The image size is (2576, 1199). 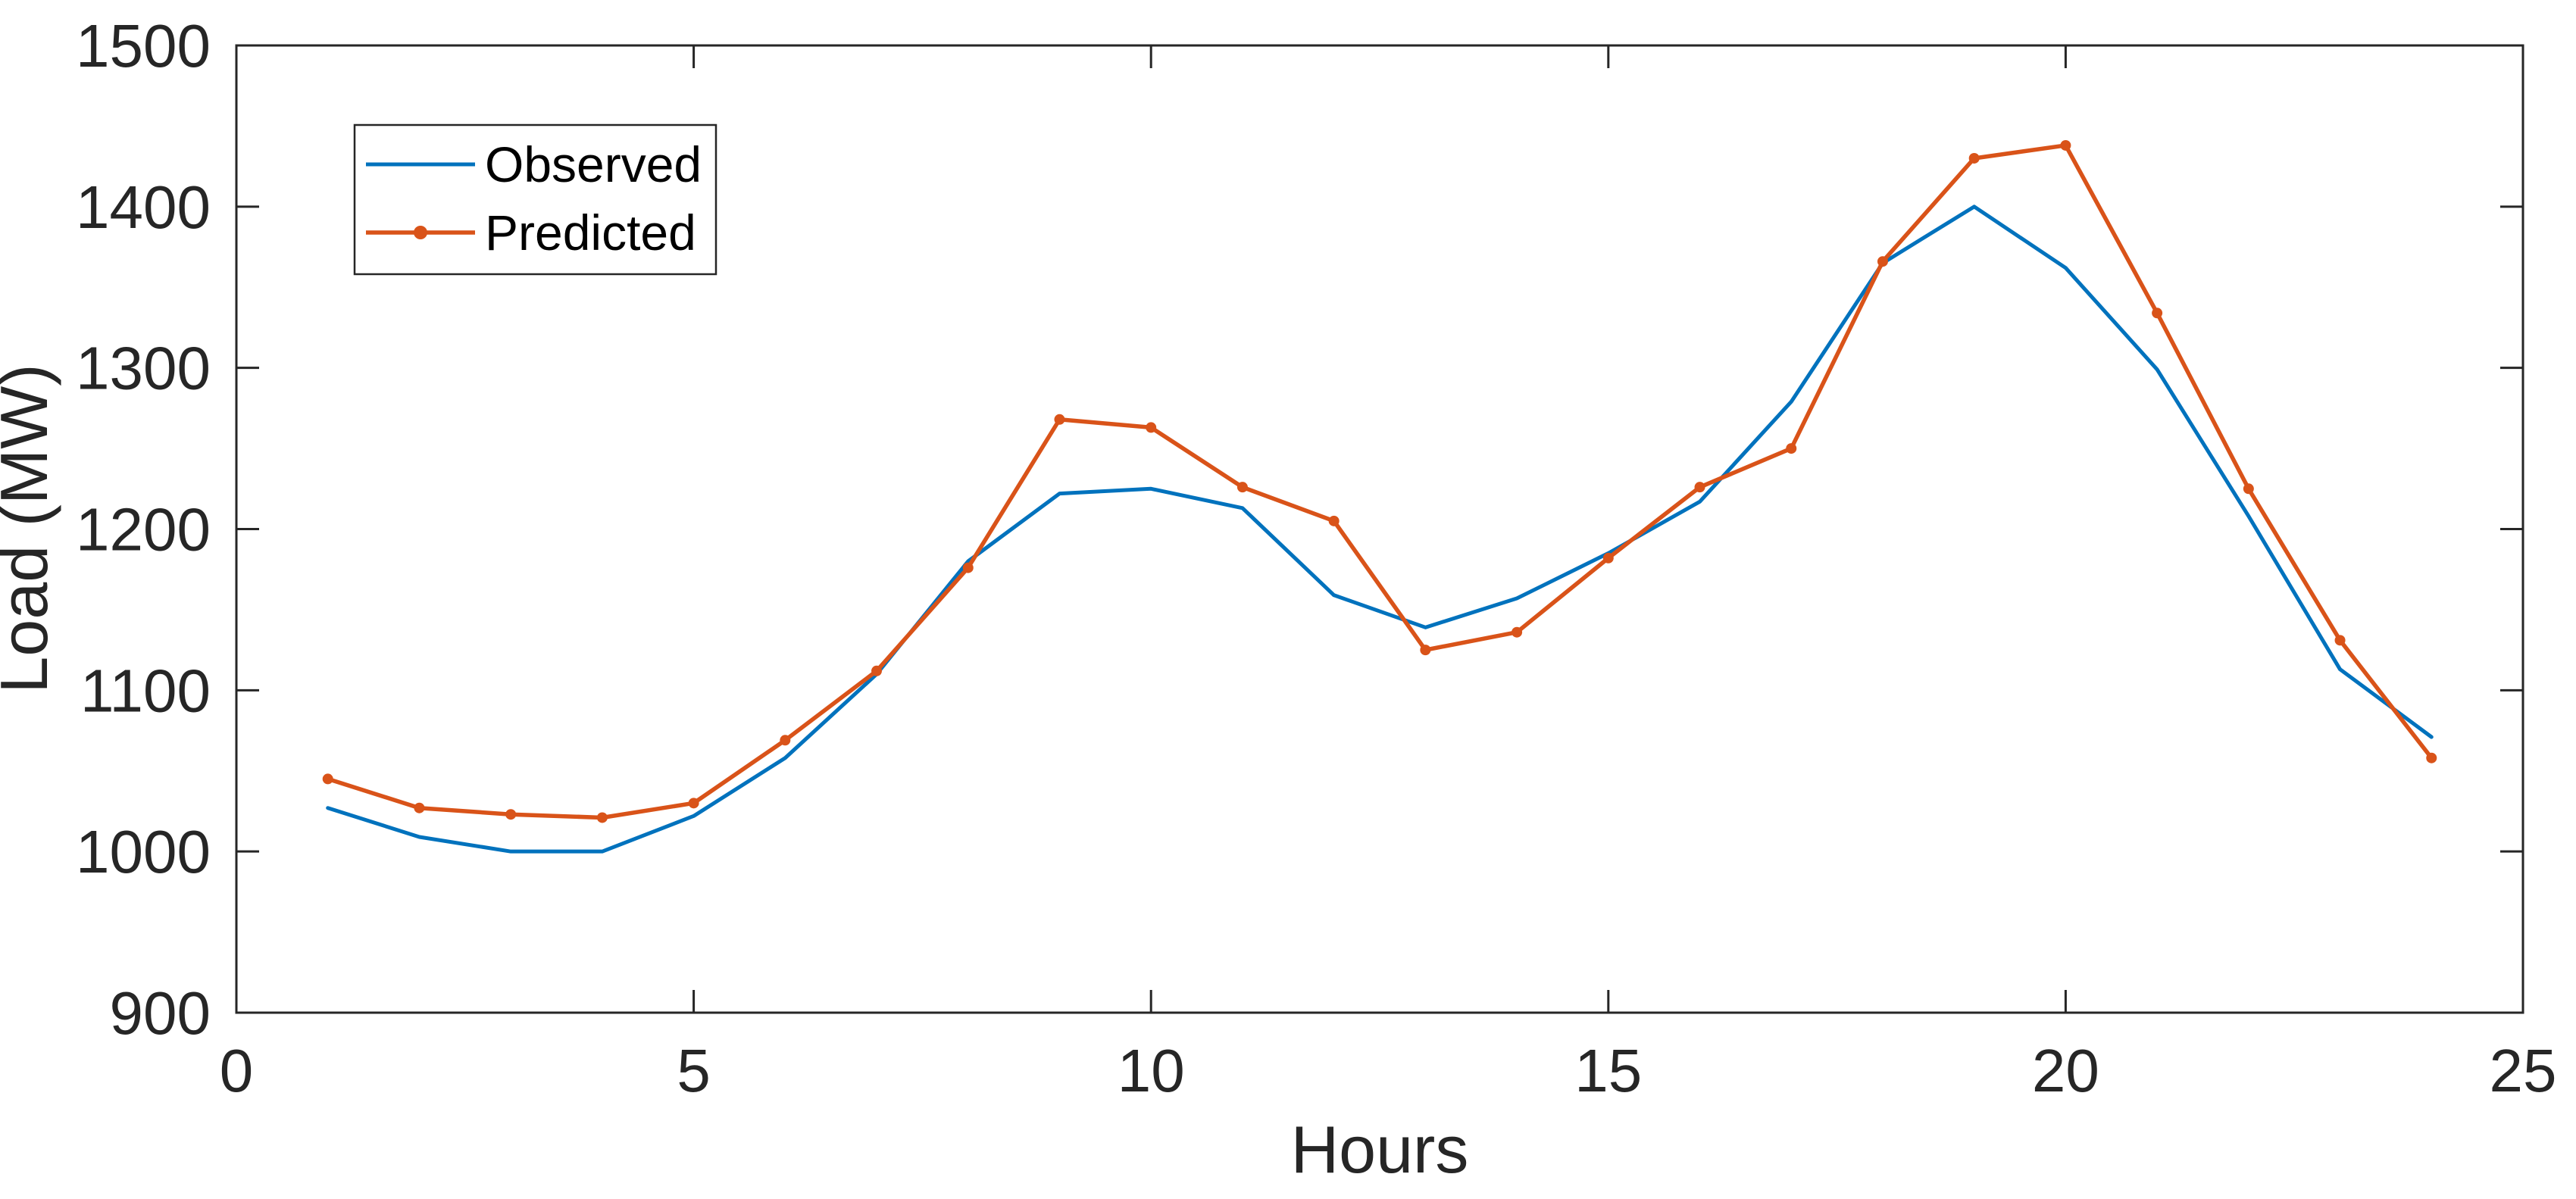 What do you see at coordinates (160, 1013) in the screenshot?
I see `y-tick-label: 900` at bounding box center [160, 1013].